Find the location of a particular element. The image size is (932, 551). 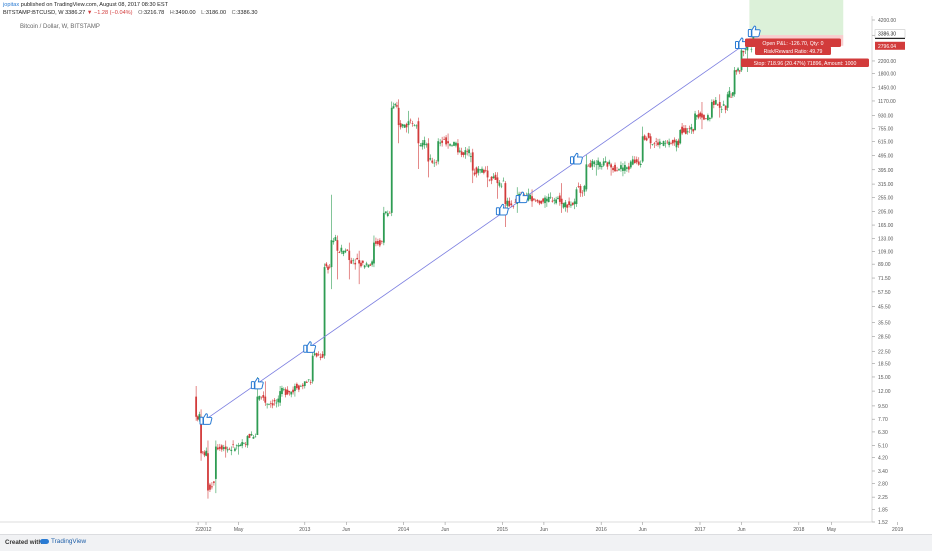

y-tick-label: 35.50 is located at coordinates (884, 323).